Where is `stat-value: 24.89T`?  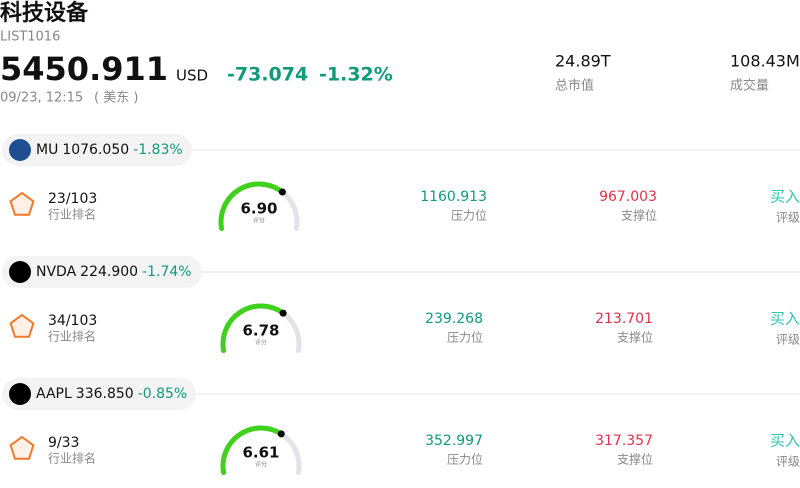 stat-value: 24.89T is located at coordinates (583, 61).